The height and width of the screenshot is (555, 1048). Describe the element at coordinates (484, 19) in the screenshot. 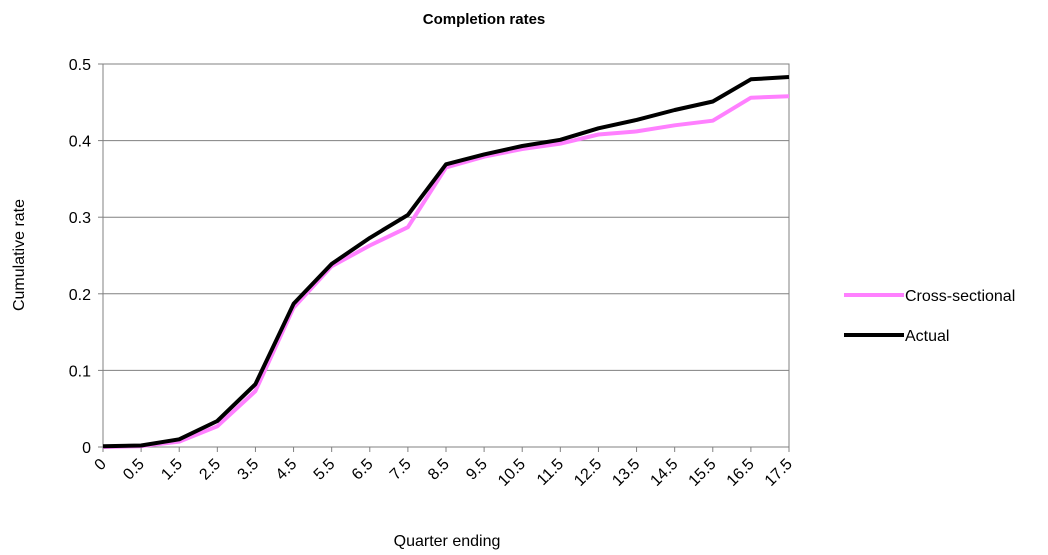

I see `chart-title: Completion rates` at that location.